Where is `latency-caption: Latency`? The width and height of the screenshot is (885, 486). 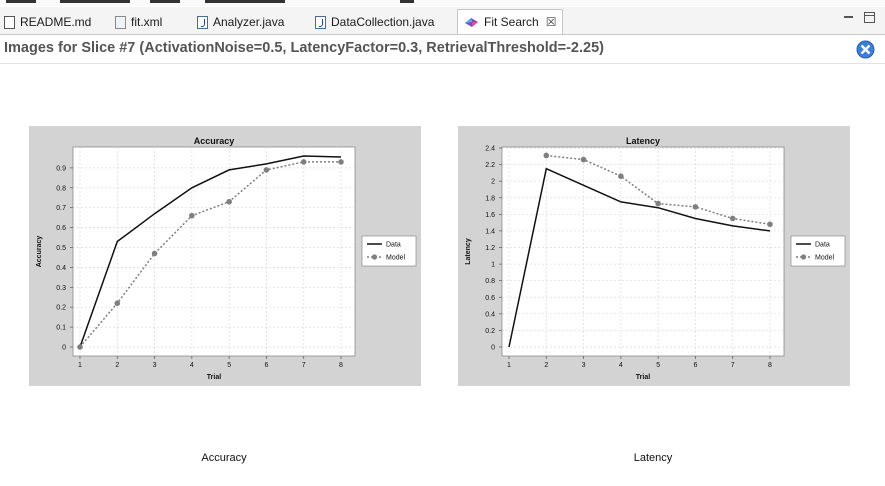
latency-caption: Latency is located at coordinates (653, 458).